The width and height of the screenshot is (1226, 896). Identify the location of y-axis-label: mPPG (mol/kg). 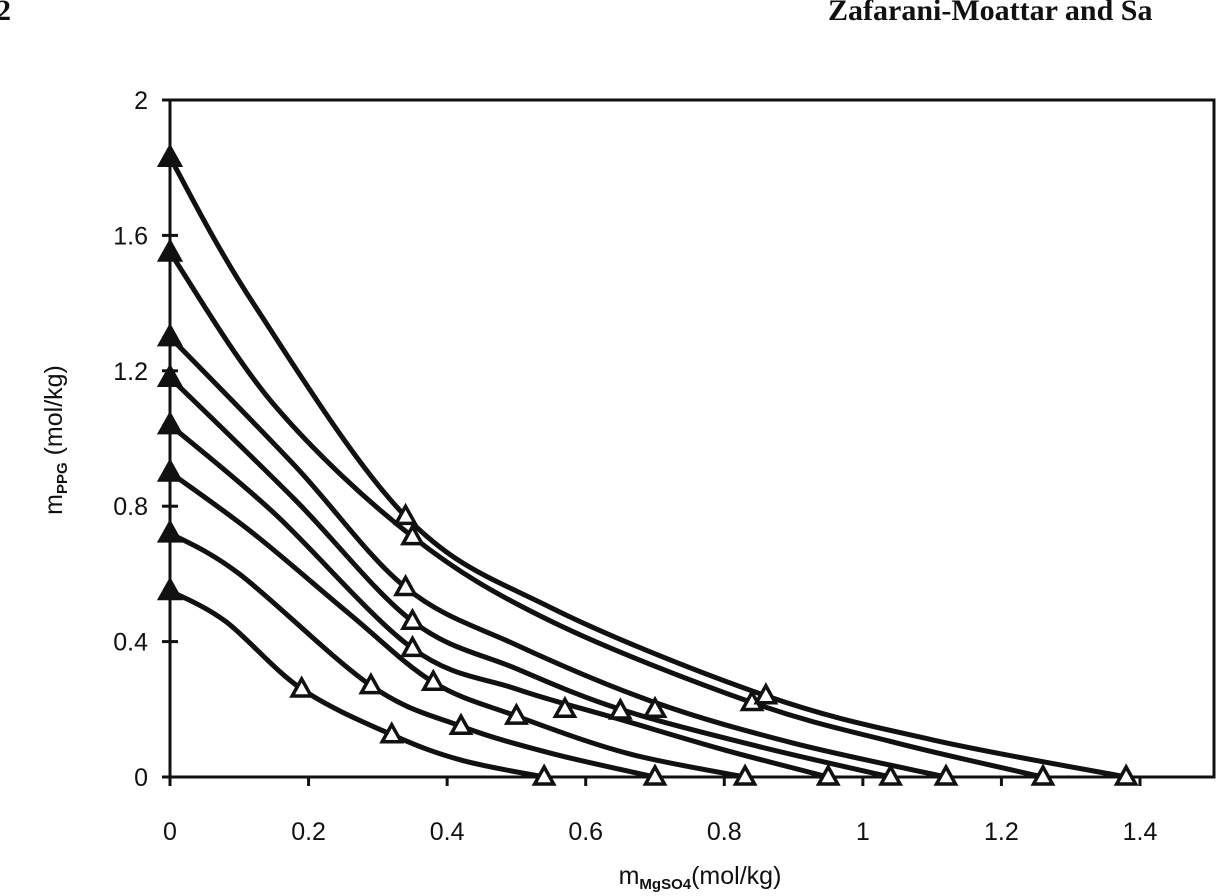
(55, 440).